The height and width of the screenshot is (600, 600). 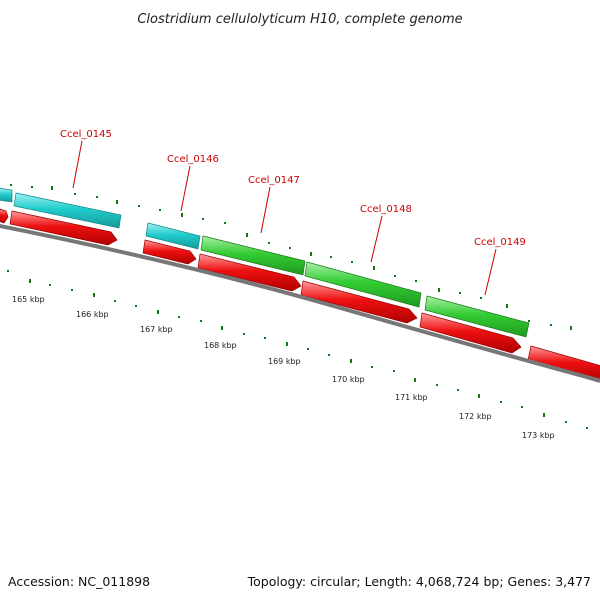 What do you see at coordinates (79, 581) in the screenshot?
I see `accession-text: Accession: NC_011898` at bounding box center [79, 581].